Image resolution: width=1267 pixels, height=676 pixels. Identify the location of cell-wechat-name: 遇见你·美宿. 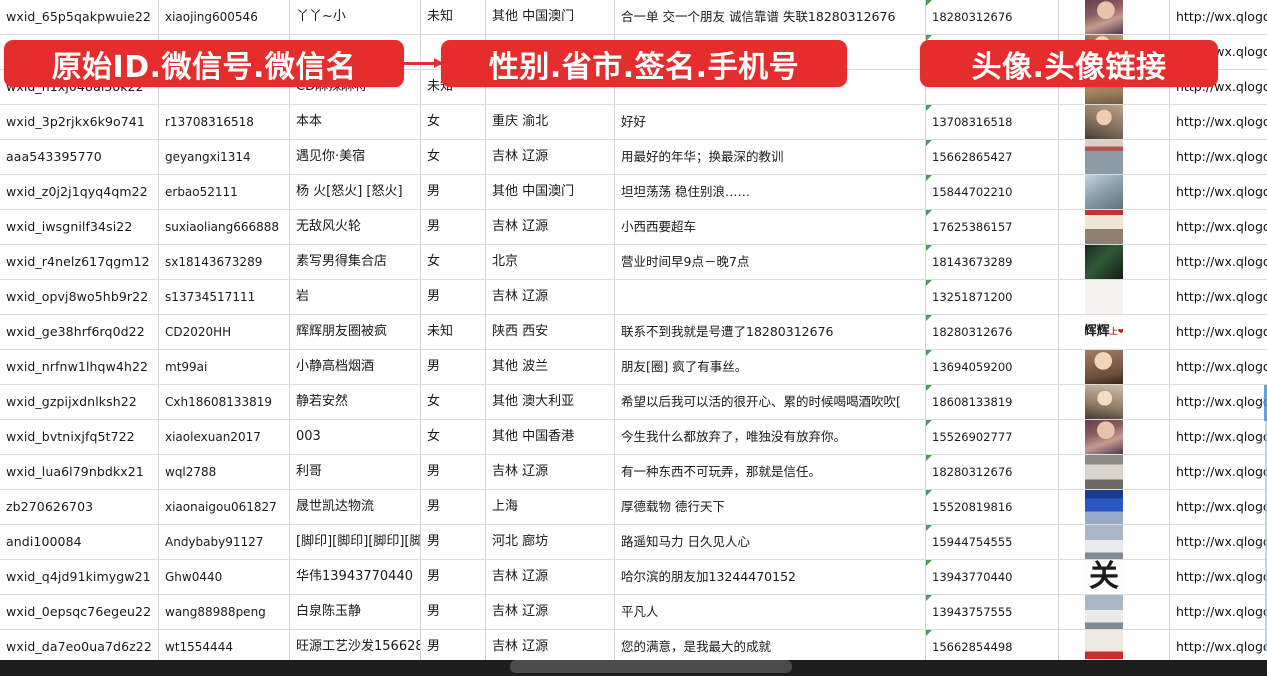
(355, 157).